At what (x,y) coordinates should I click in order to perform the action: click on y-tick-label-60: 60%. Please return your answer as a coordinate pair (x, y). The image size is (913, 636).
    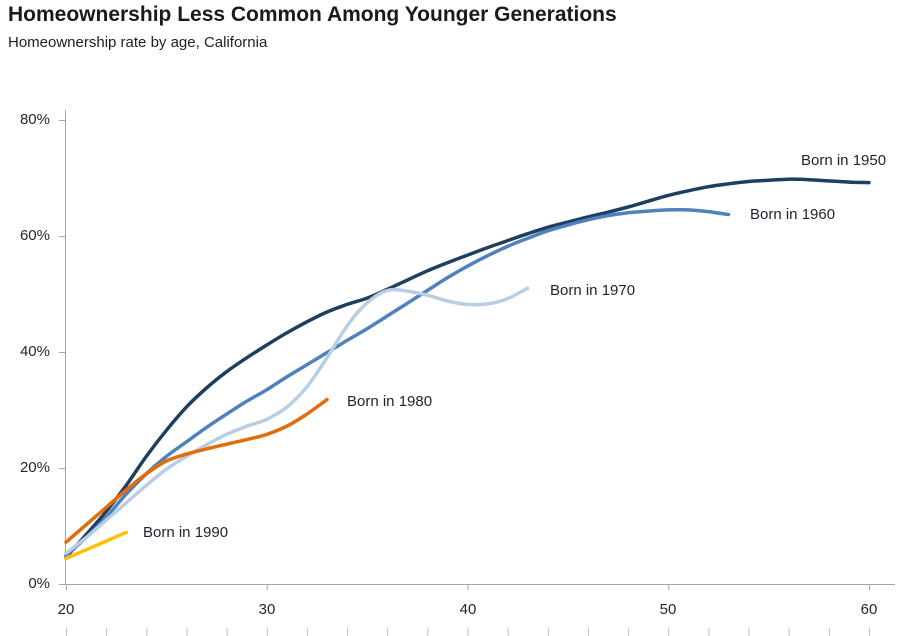
    Looking at the image, I should click on (34, 235).